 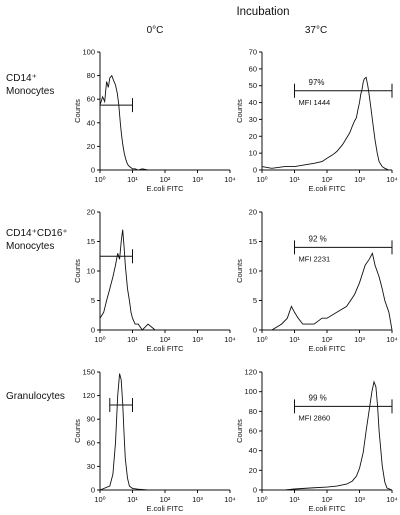 I want to click on figure-title: Incubation, so click(x=262, y=12).